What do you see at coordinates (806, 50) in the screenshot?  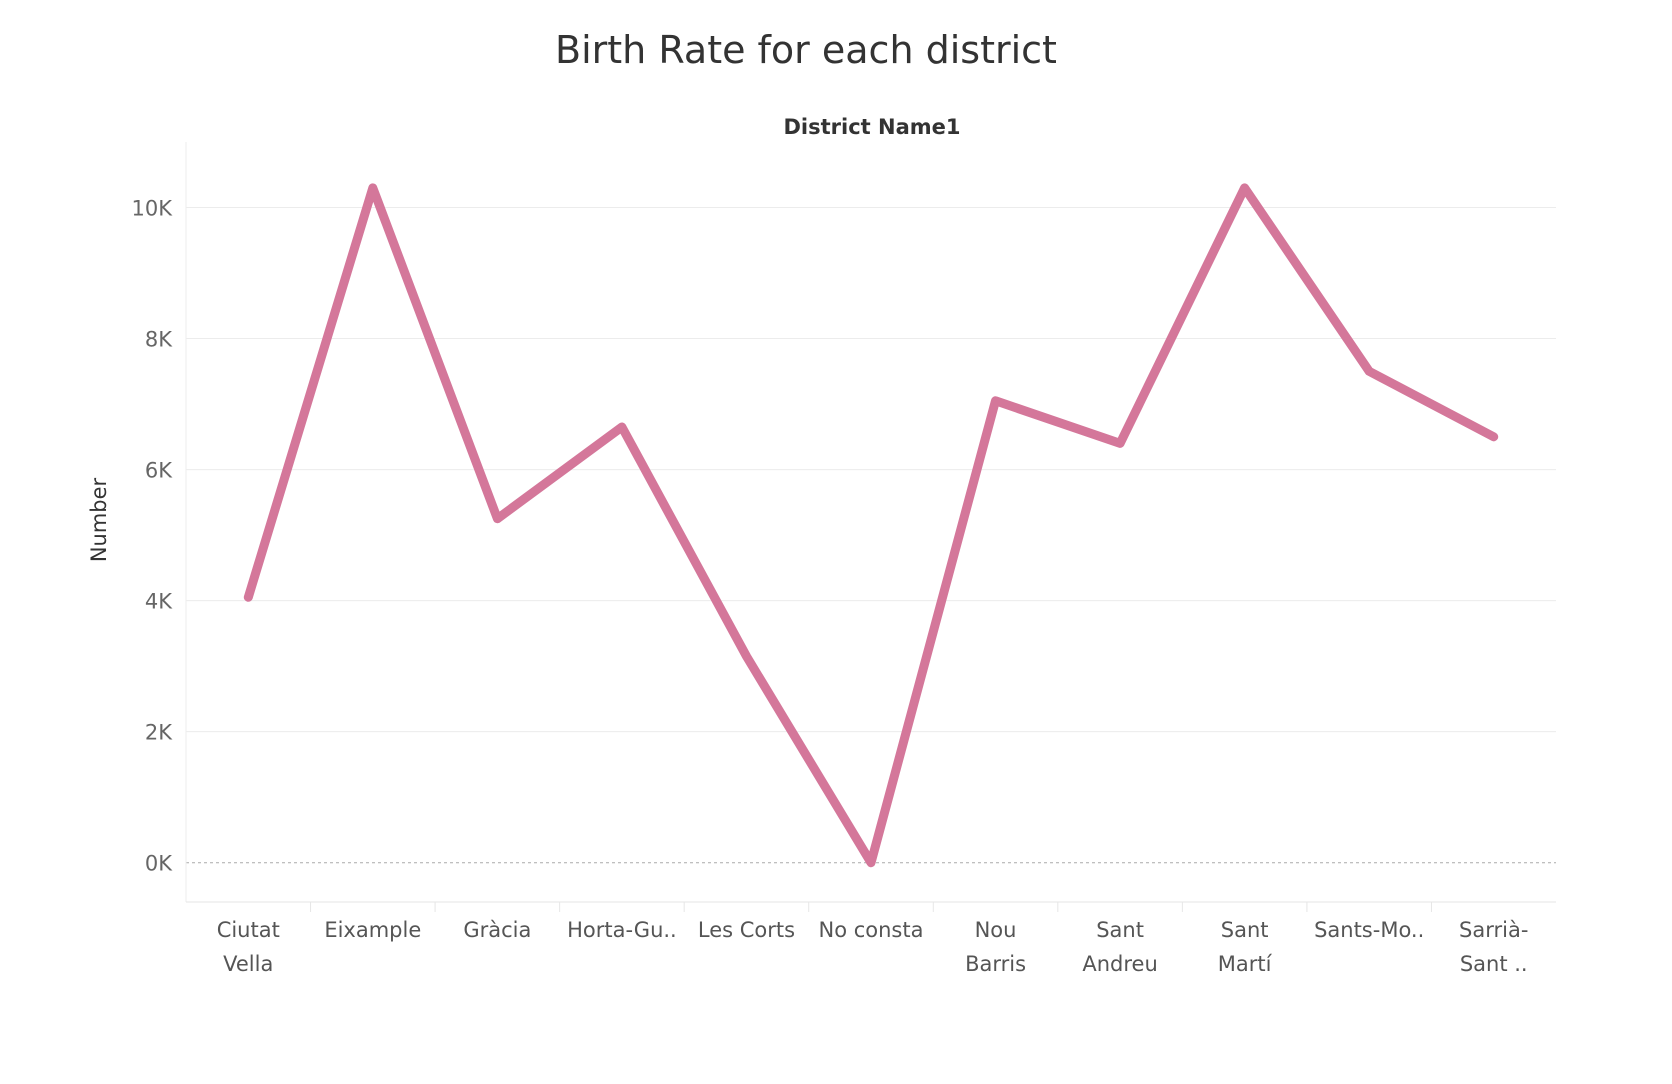 I see `chart-title: Birth Rate for each district` at bounding box center [806, 50].